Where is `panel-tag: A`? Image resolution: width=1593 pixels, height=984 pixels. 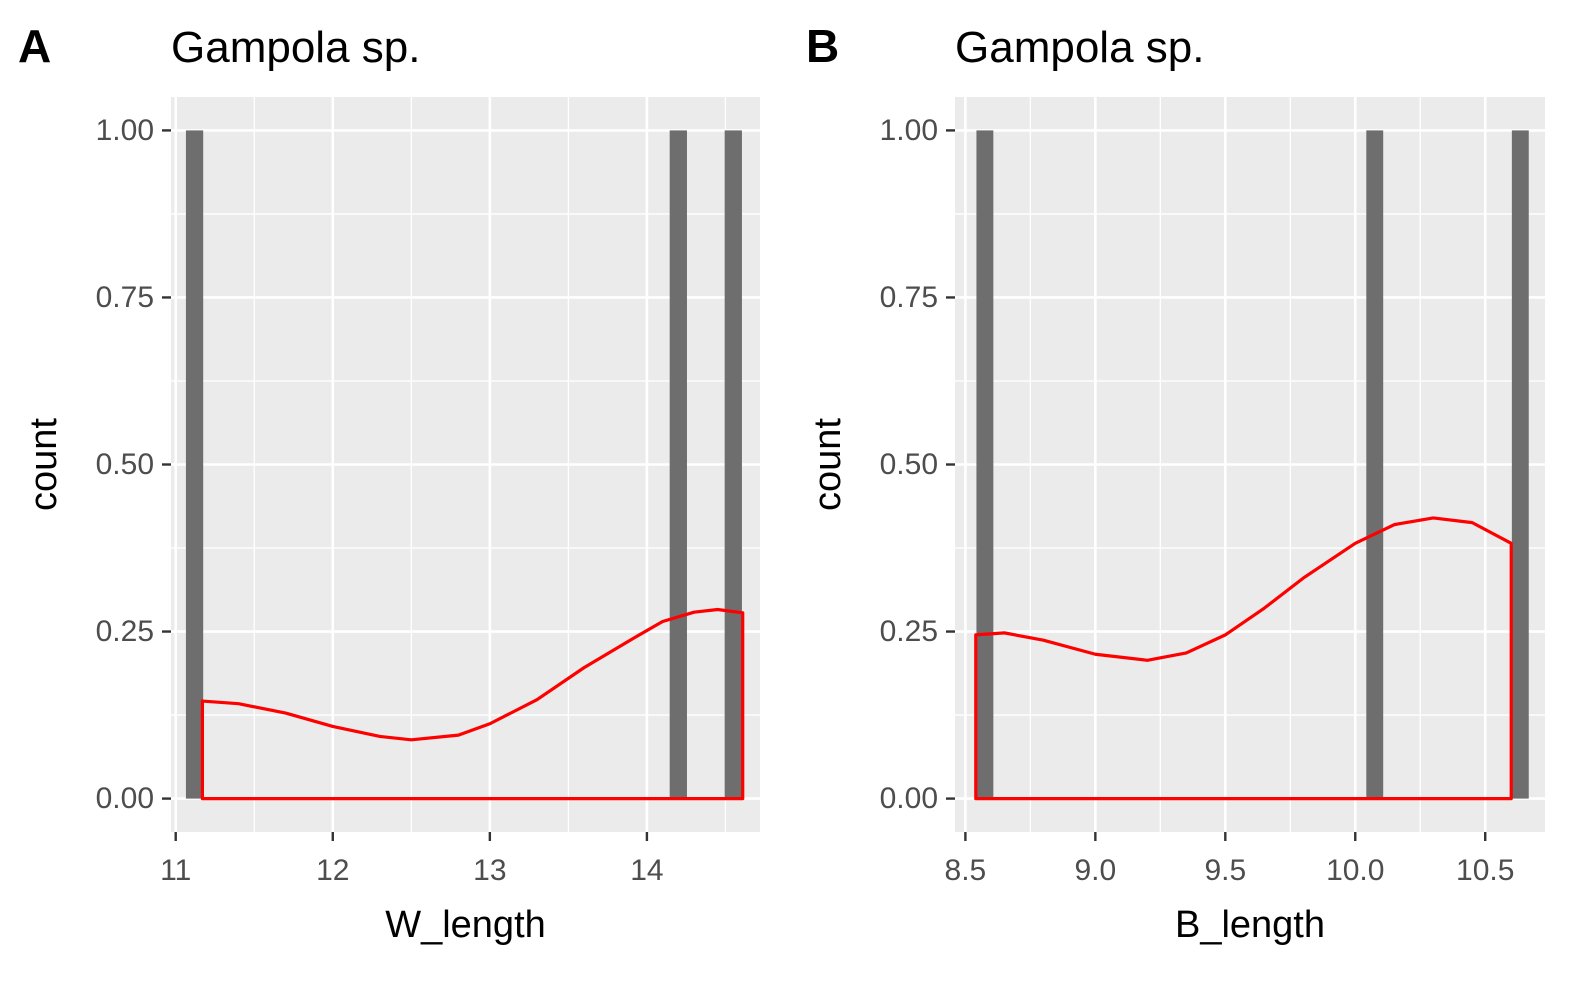 panel-tag: A is located at coordinates (34, 46).